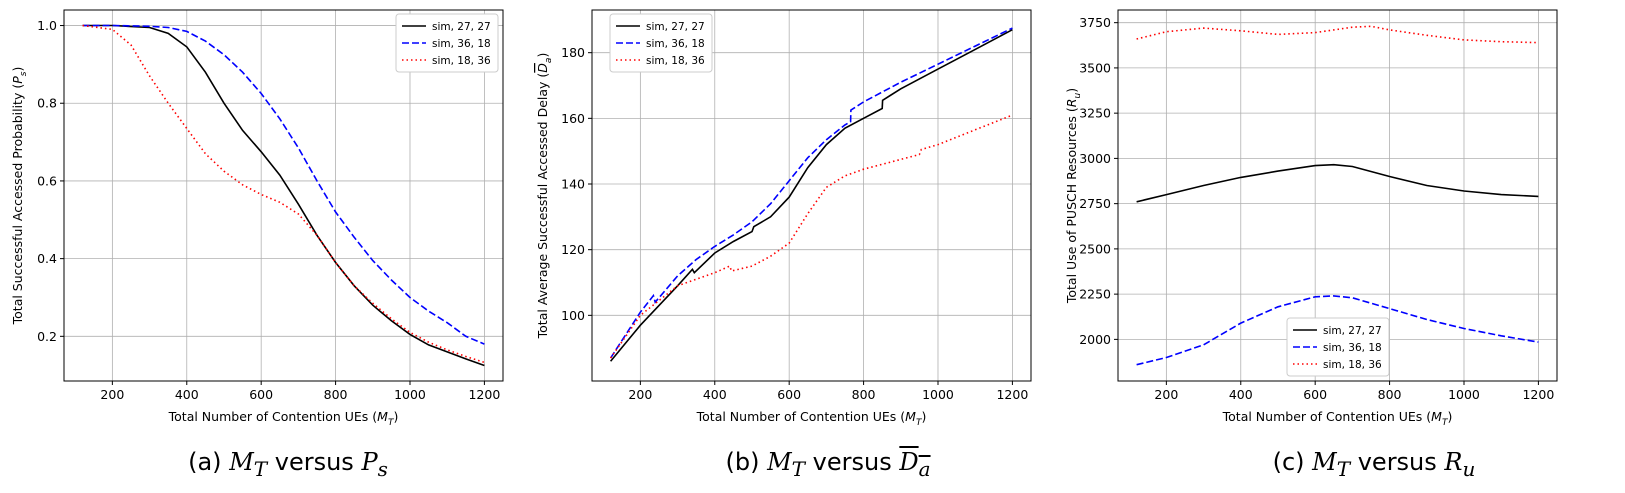 The width and height of the screenshot is (1625, 493). What do you see at coordinates (573, 52) in the screenshot?
I see `y-tick-label: 180` at bounding box center [573, 52].